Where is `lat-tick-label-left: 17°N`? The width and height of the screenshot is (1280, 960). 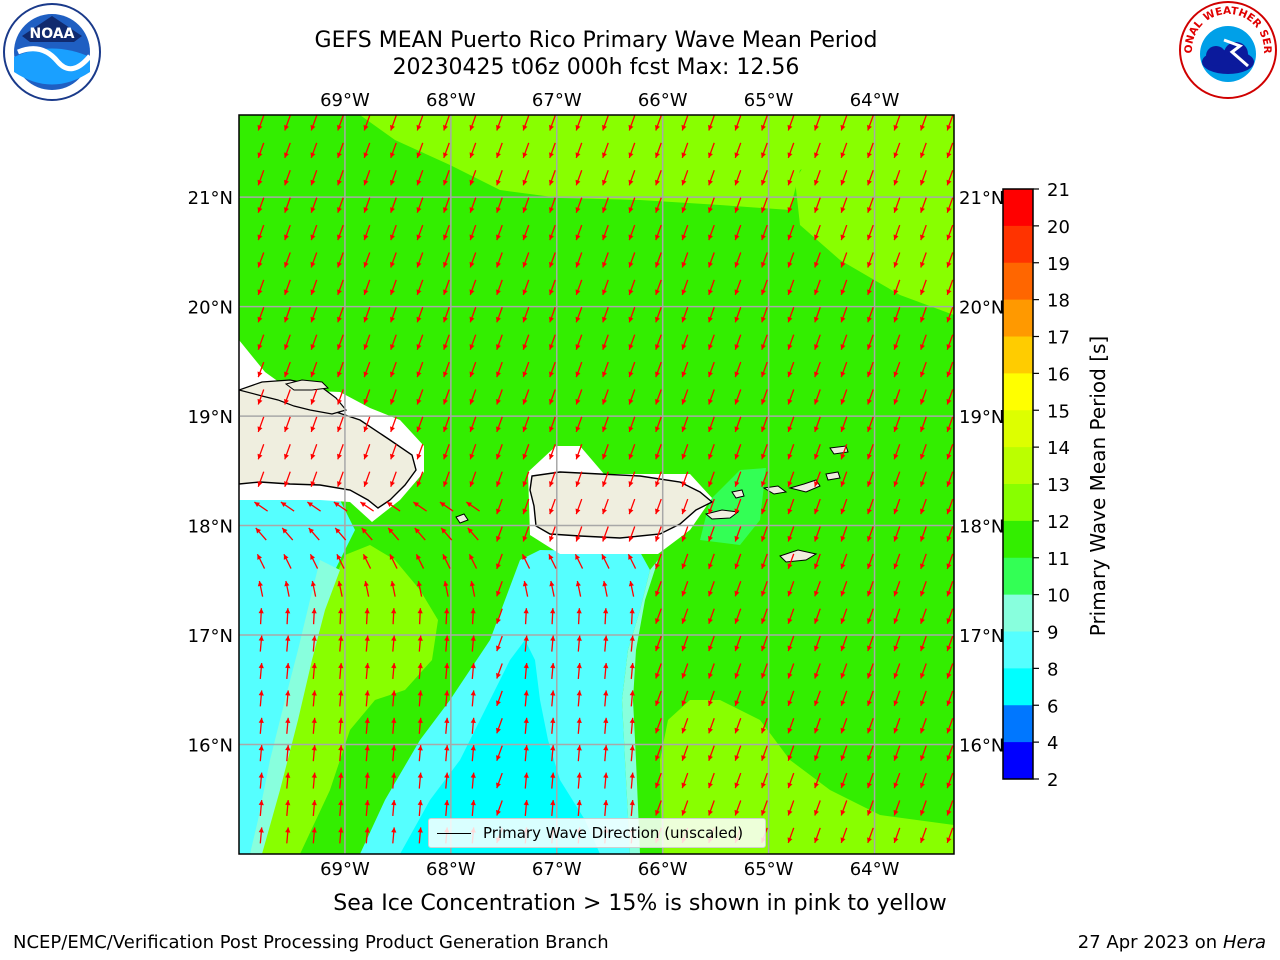 lat-tick-label-left: 17°N is located at coordinates (210, 636).